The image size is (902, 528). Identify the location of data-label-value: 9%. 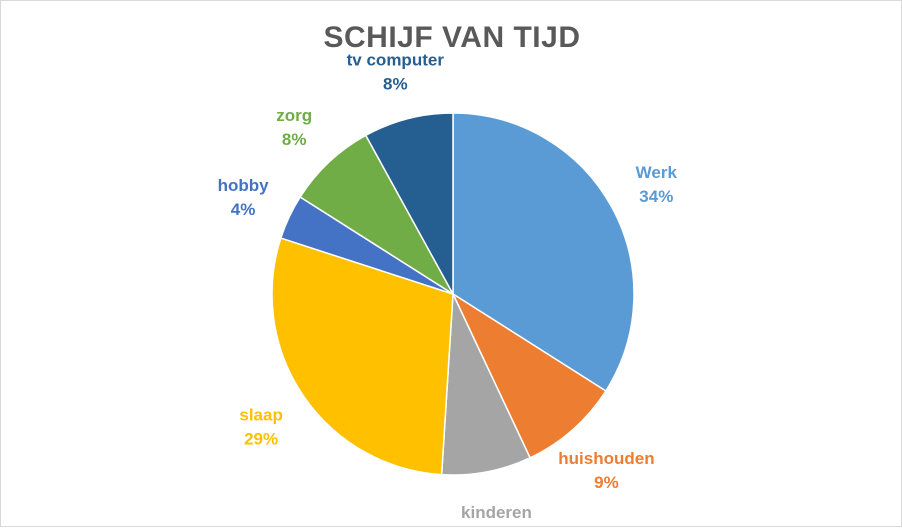
(606, 482).